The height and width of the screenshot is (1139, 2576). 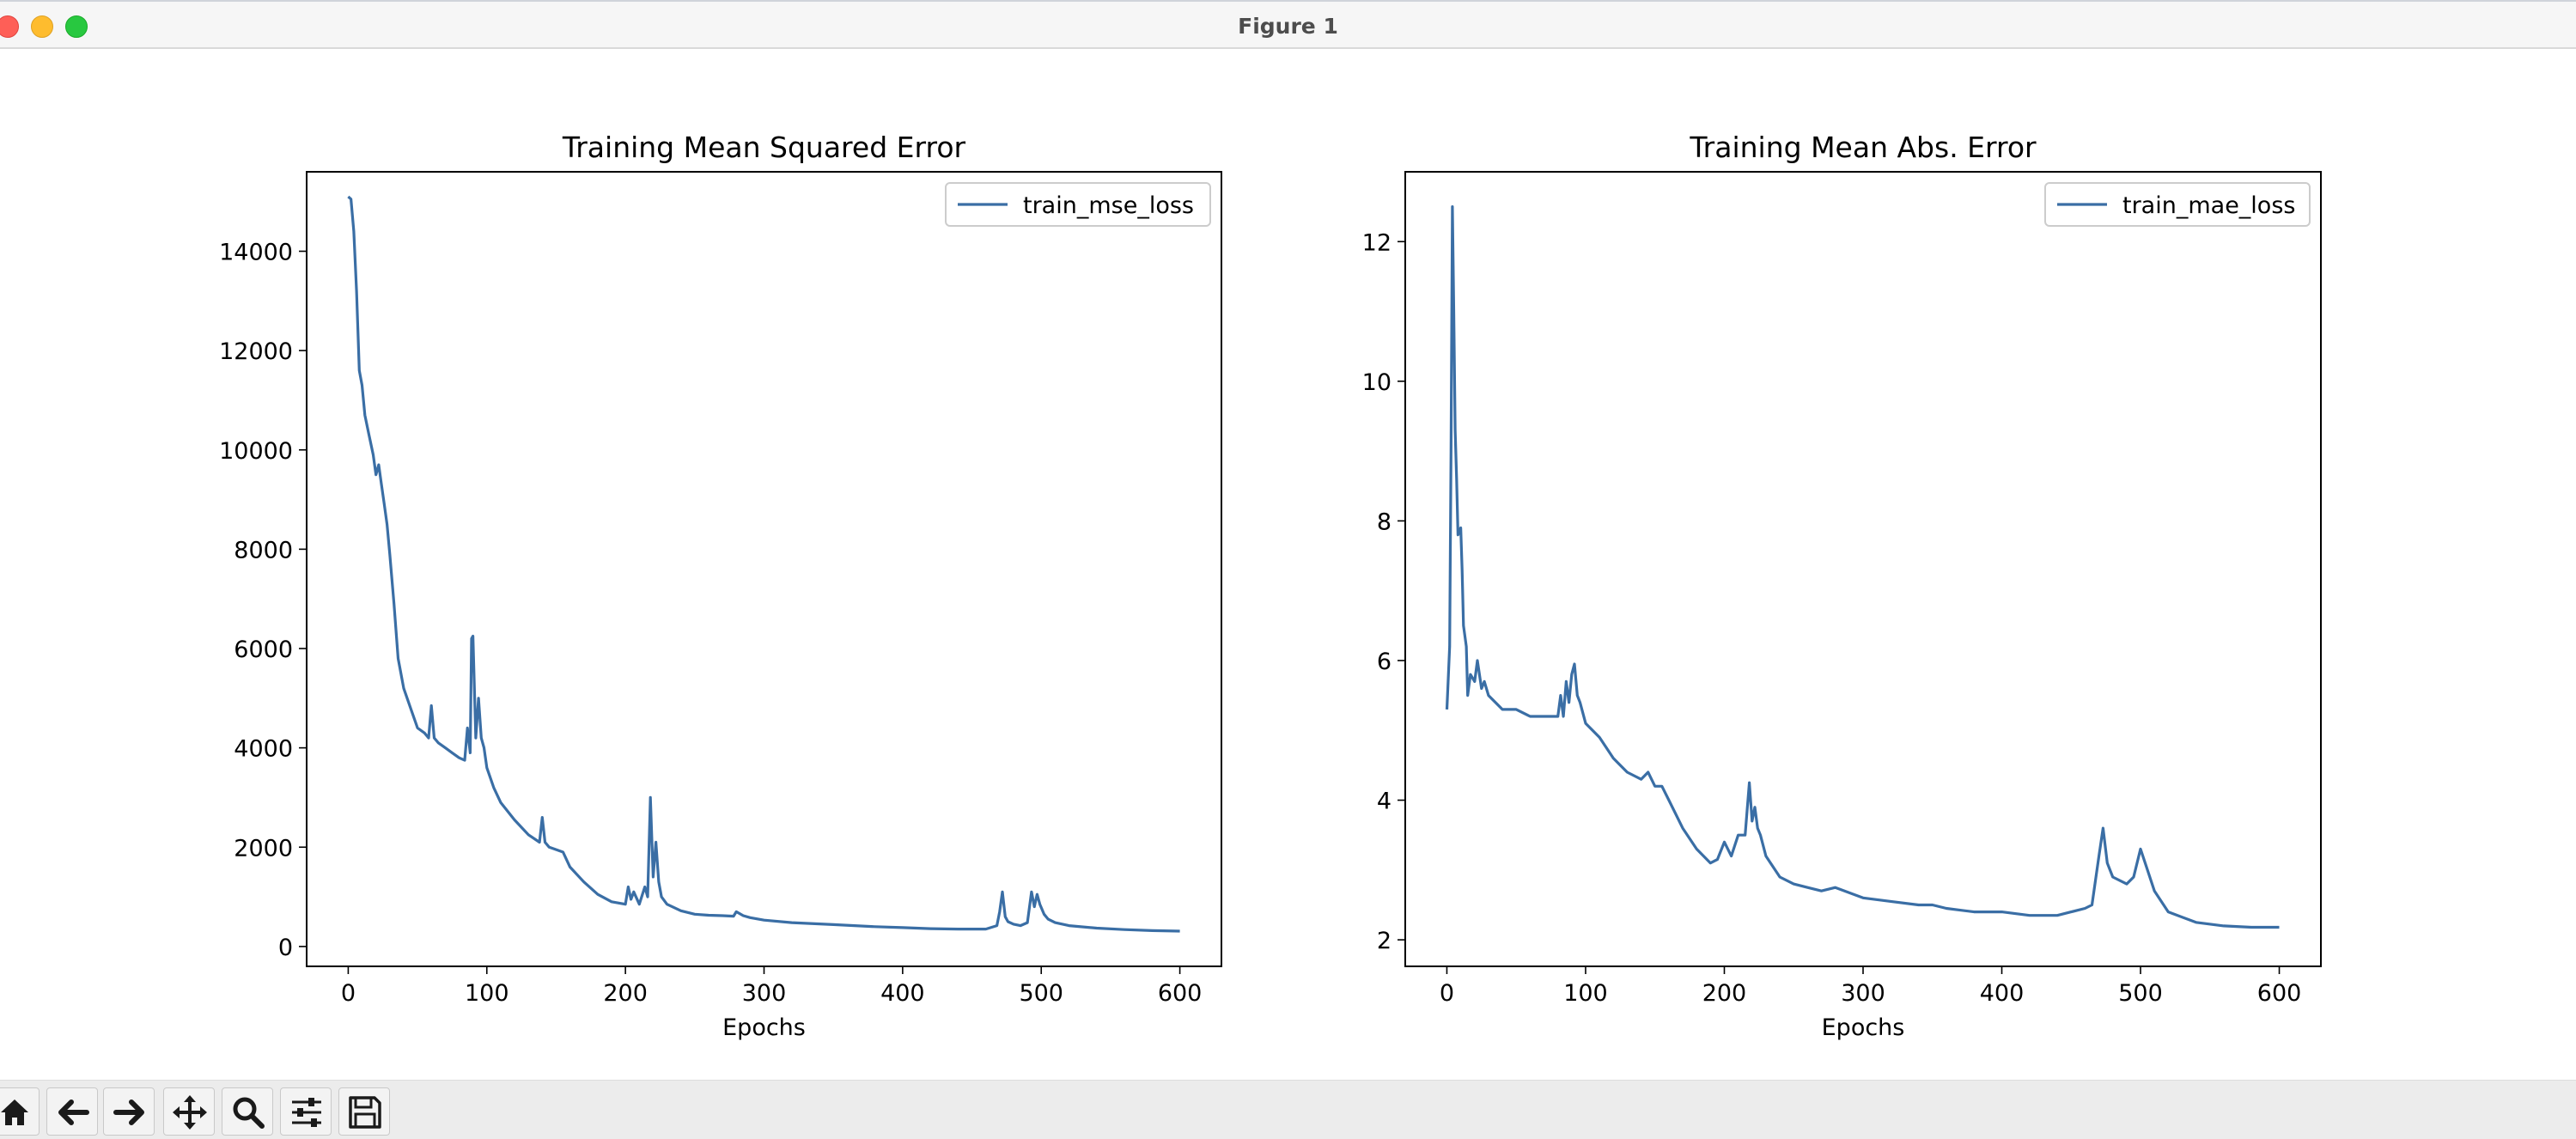 I want to click on chart2-legend-label: train_mae_loss, so click(x=2208, y=205).